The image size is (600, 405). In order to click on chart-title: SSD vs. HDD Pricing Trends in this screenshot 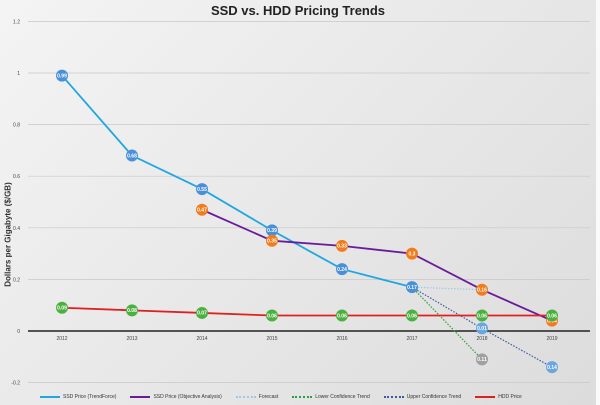, I will do `click(298, 10)`.